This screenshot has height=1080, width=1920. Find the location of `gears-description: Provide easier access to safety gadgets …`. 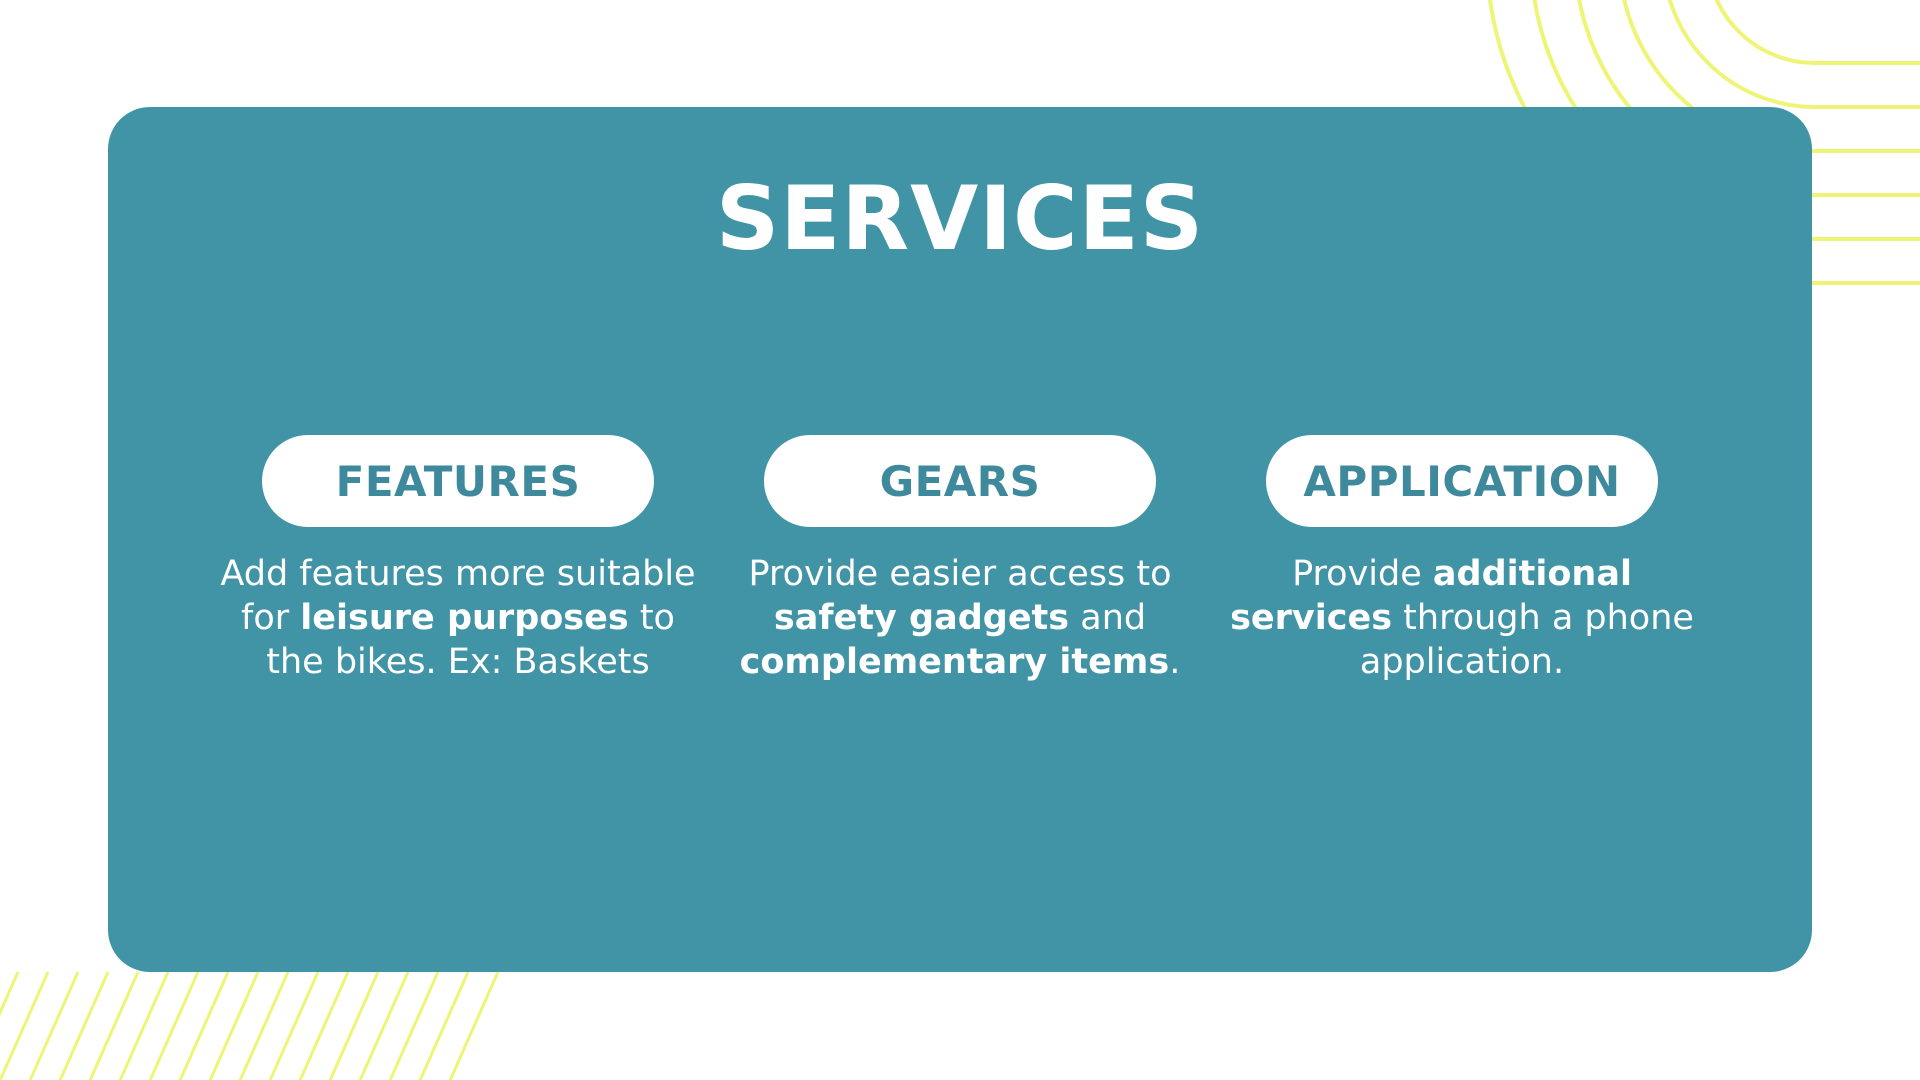

gears-description: Provide easier access to safety gadgets … is located at coordinates (960, 618).